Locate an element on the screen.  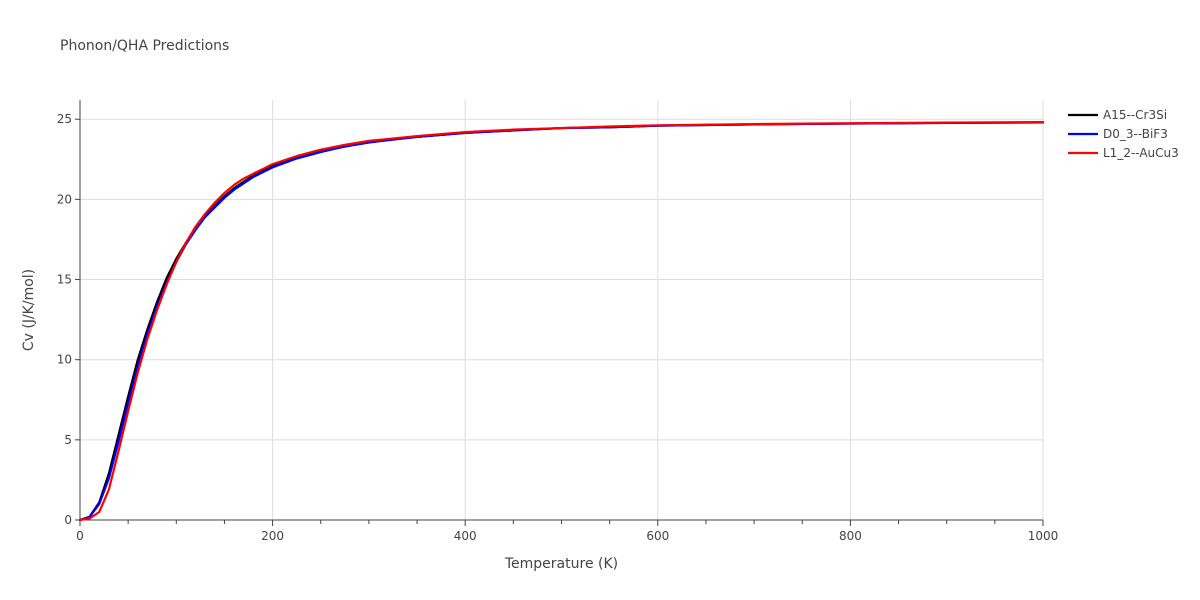
legend-item-2: L1_2--AuCu3 is located at coordinates (1123, 153).